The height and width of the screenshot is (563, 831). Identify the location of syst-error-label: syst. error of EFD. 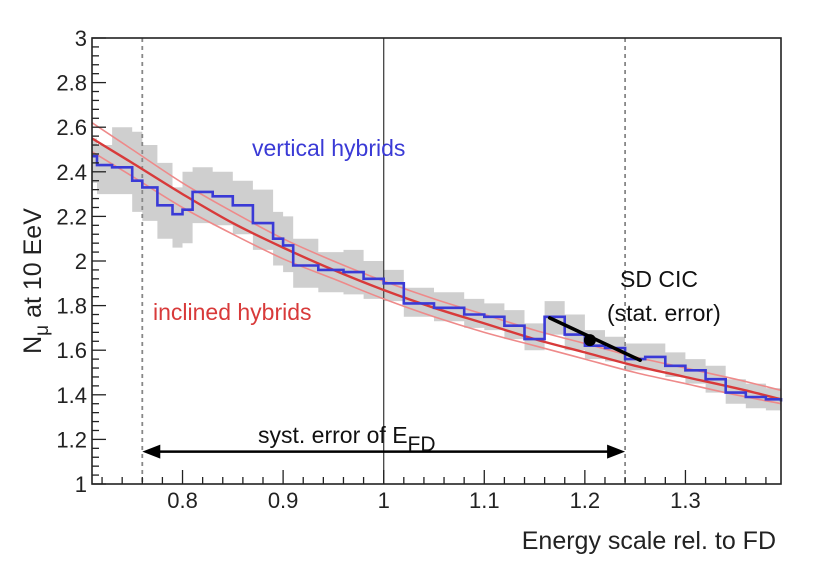
(347, 439).